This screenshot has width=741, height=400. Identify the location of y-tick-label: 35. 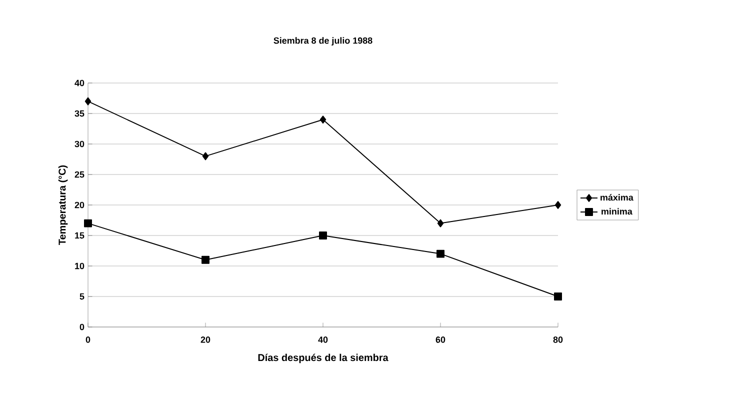
(79, 113).